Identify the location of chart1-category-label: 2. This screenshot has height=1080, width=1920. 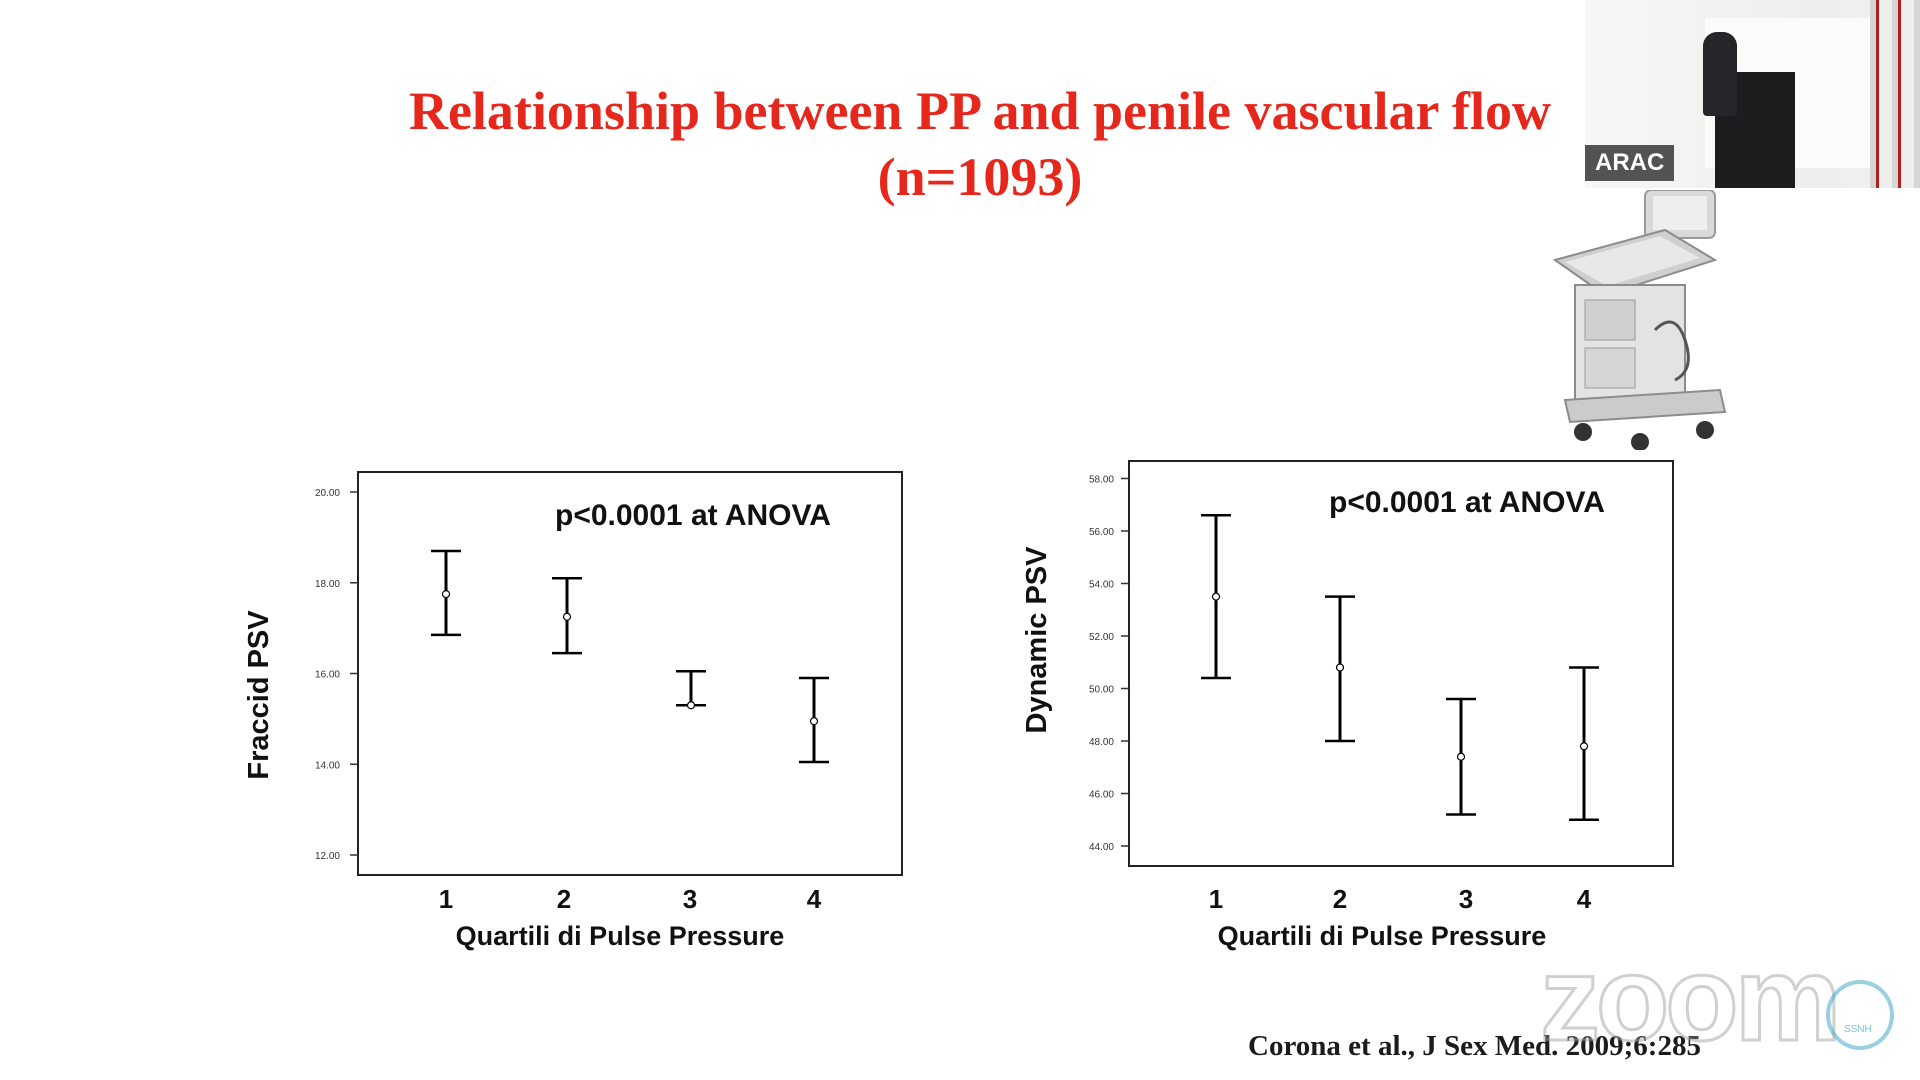
(564, 899).